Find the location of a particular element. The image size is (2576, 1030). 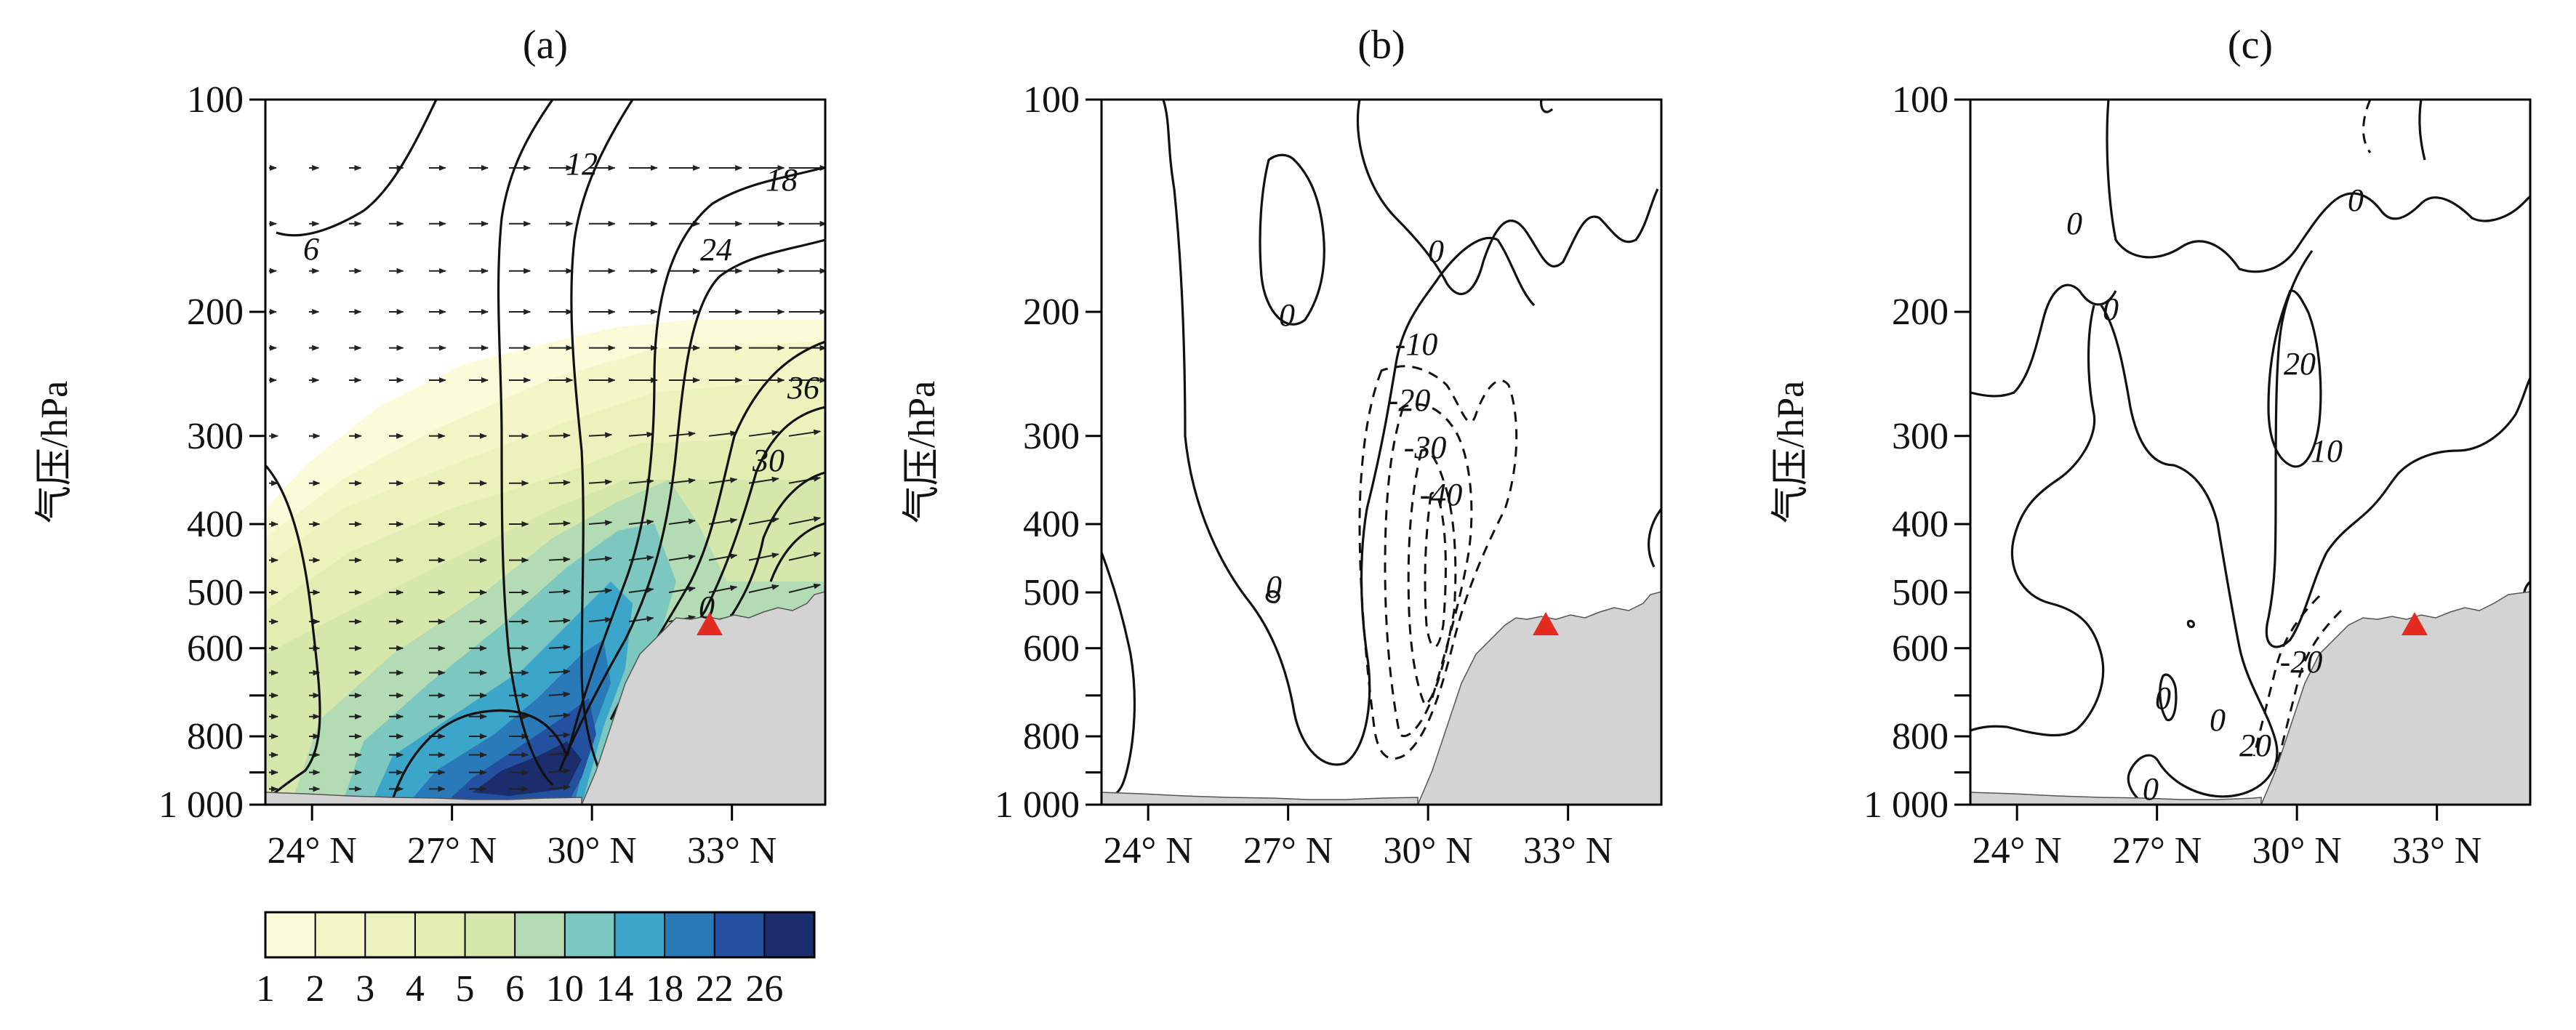

contour-b-0-bl is located at coordinates (1119, 674).